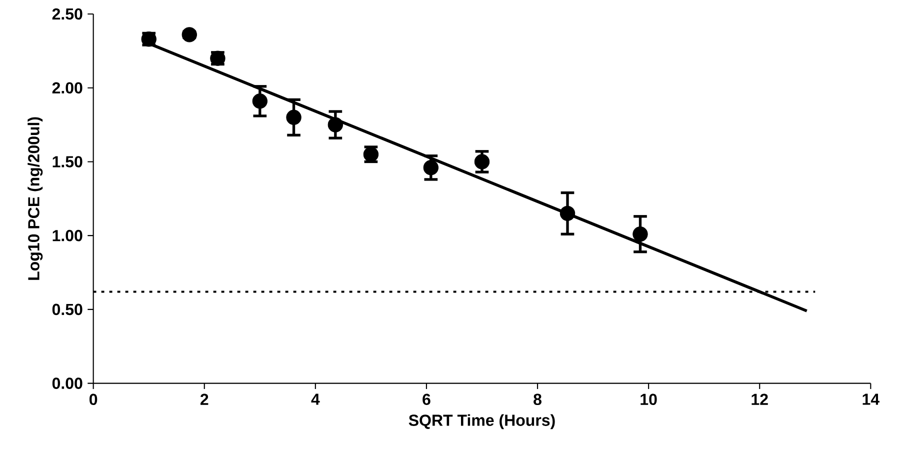 Image resolution: width=911 pixels, height=466 pixels. I want to click on x-tick-label: 10, so click(648, 400).